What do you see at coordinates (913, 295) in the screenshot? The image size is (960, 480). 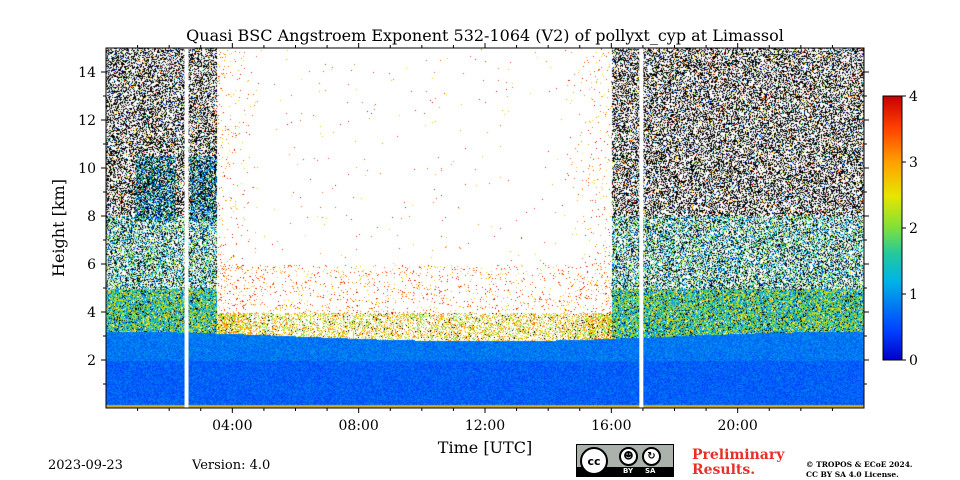 I see `colorbar-tick-label: 1` at bounding box center [913, 295].